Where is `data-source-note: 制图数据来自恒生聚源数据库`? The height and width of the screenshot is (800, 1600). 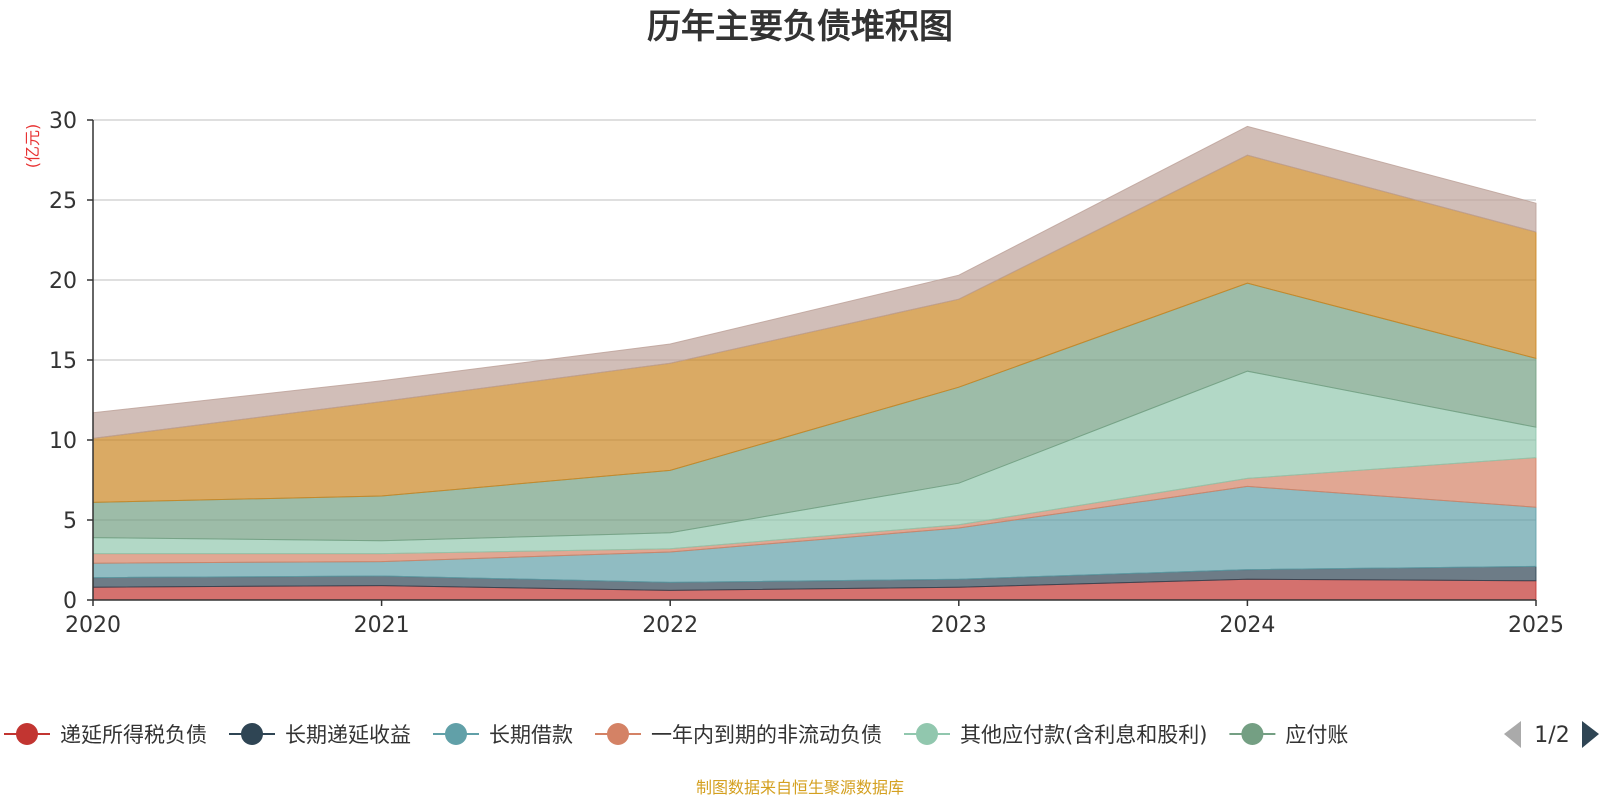 data-source-note: 制图数据来自恒生聚源数据库 is located at coordinates (800, 787).